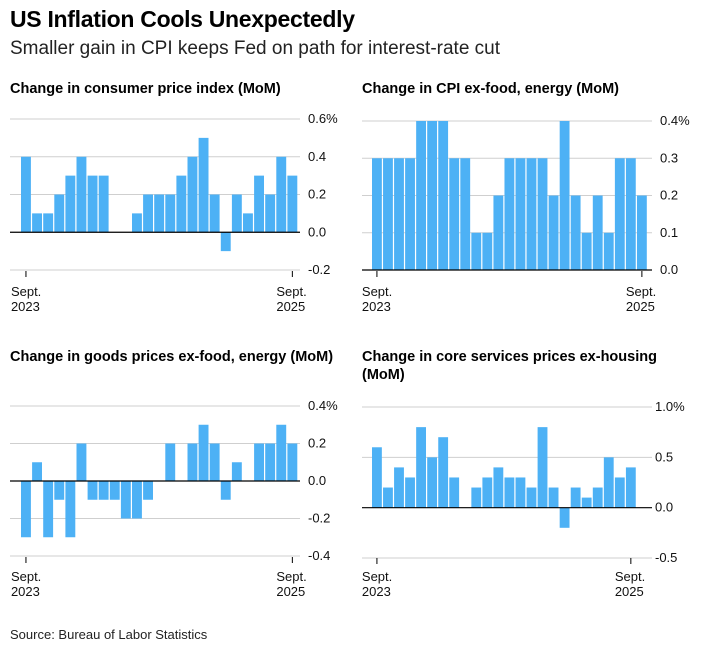 Image resolution: width=709 pixels, height=658 pixels. What do you see at coordinates (290, 591) in the screenshot?
I see `goods-x-label-end: 2025` at bounding box center [290, 591].